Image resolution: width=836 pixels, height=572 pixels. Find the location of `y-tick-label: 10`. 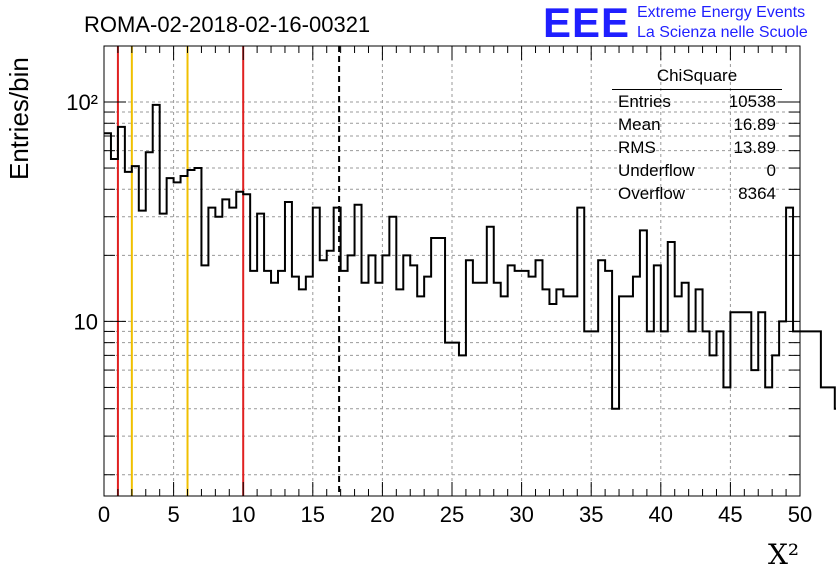

y-tick-label: 10 is located at coordinates (86, 321).